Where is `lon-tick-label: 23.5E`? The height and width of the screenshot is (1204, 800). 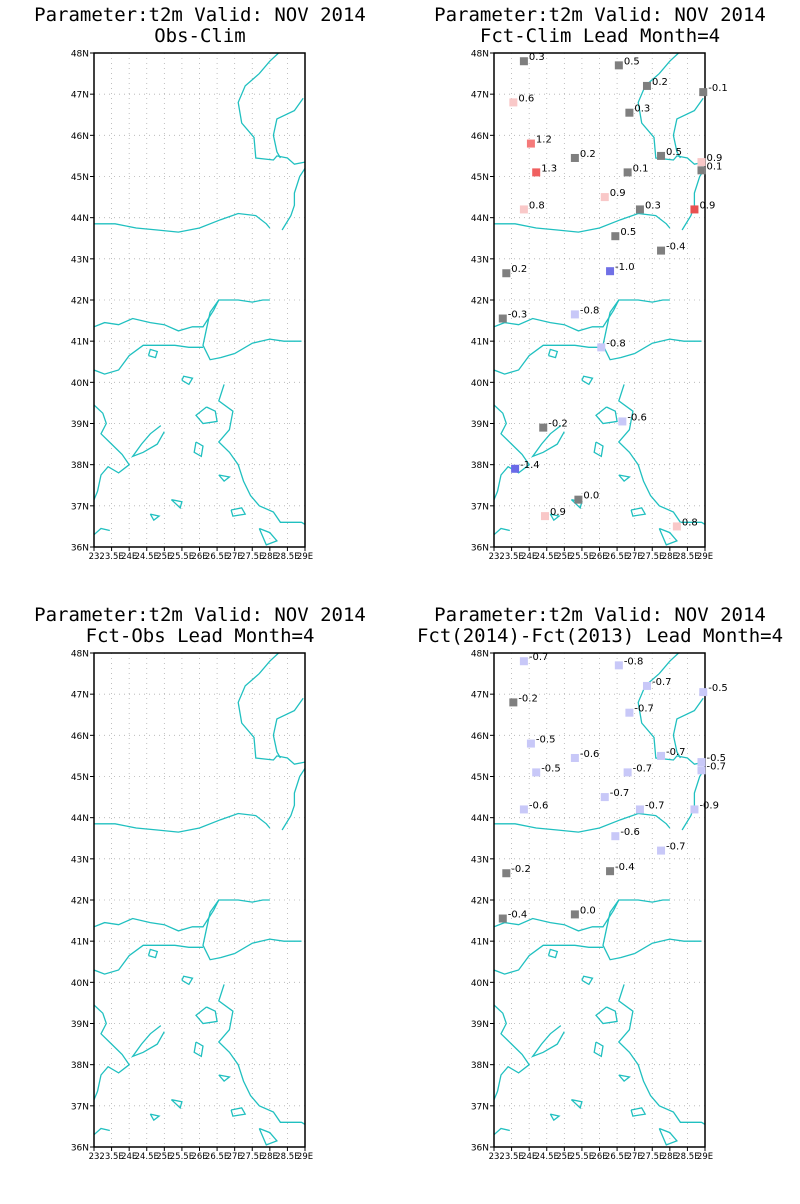 lon-tick-label: 23.5E is located at coordinates (111, 1157).